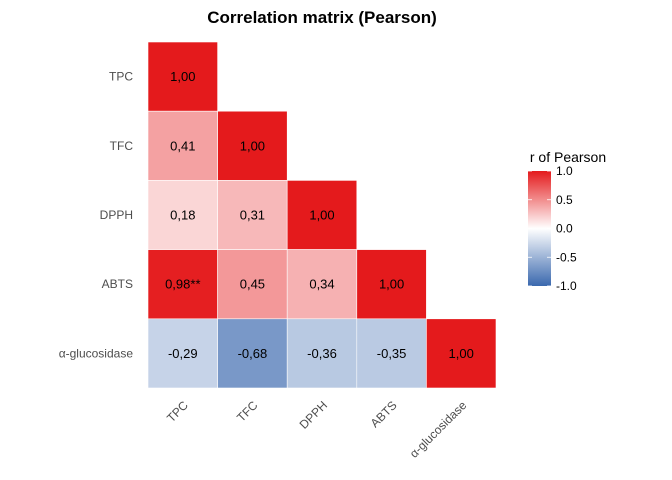 The image size is (672, 480). I want to click on heatmap-cell-glucosidase-tfc, so click(252, 353).